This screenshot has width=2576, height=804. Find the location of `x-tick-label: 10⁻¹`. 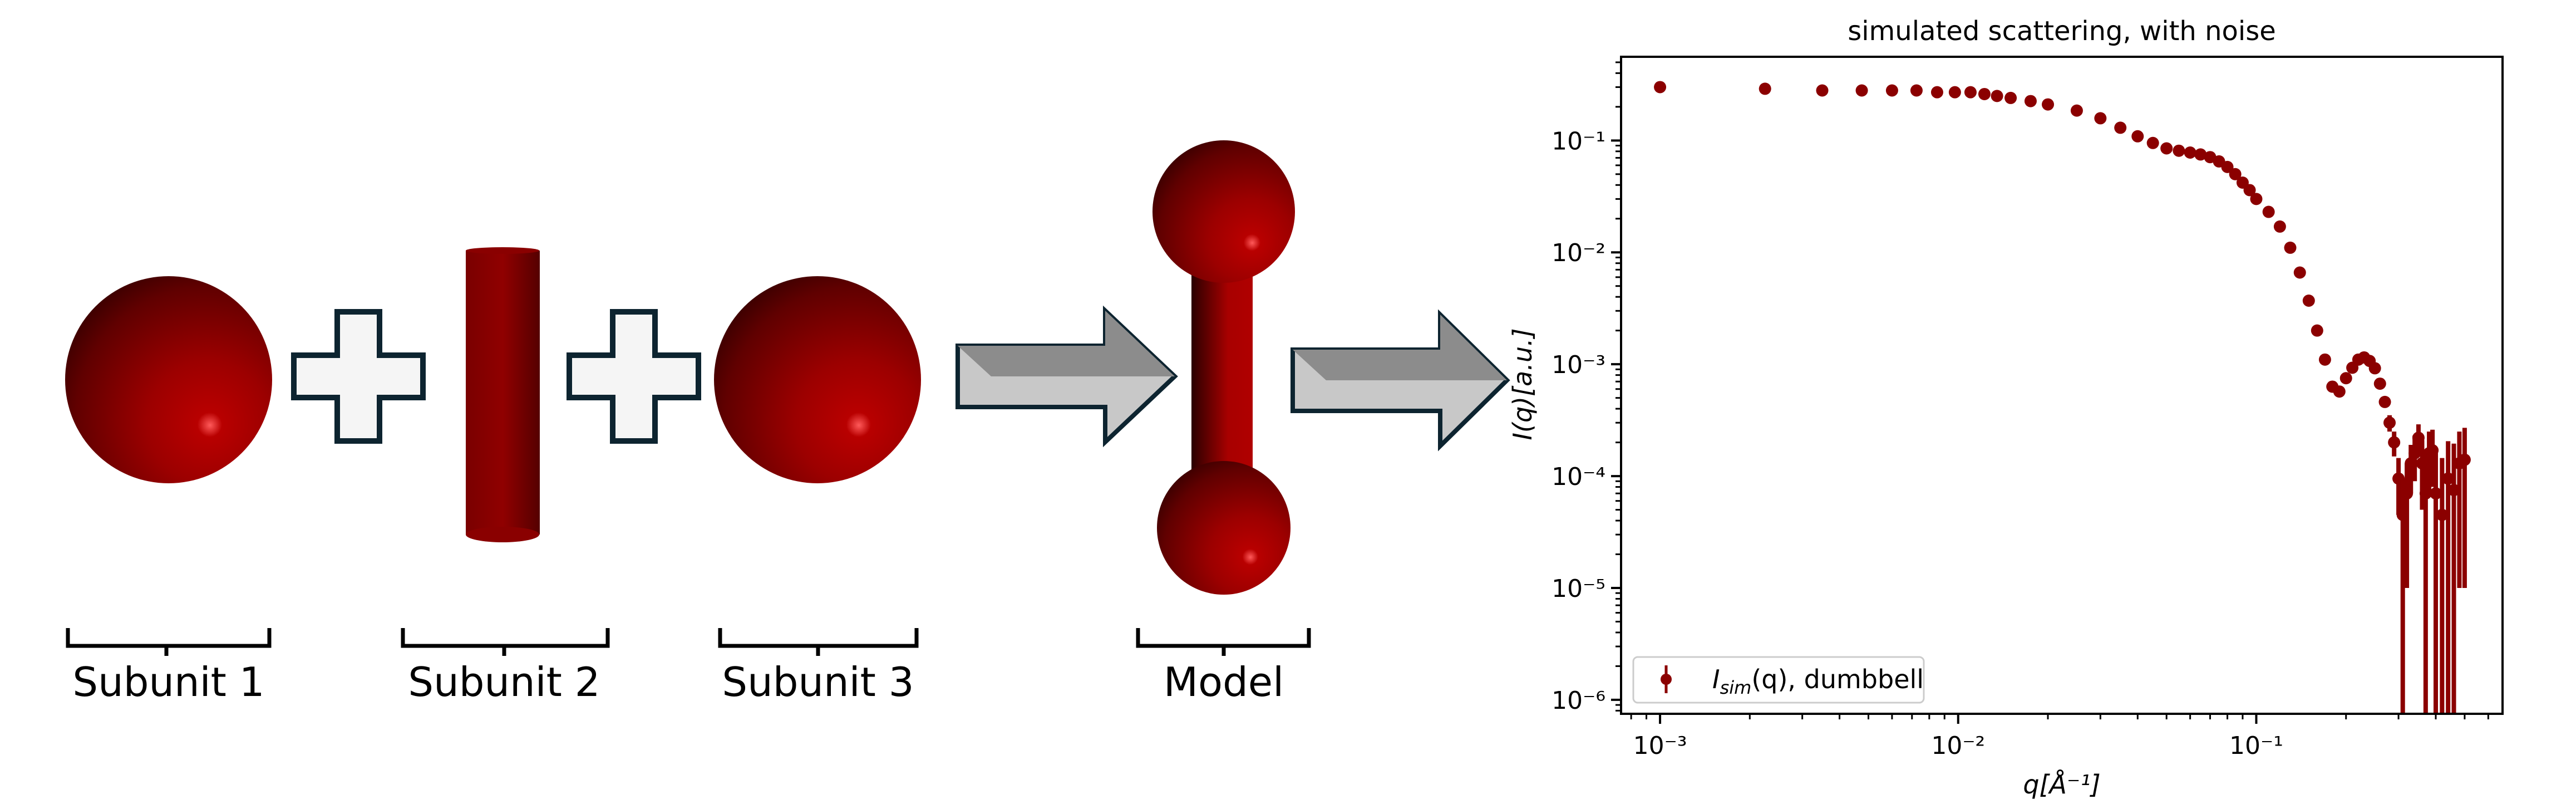

x-tick-label: 10⁻¹ is located at coordinates (2256, 746).